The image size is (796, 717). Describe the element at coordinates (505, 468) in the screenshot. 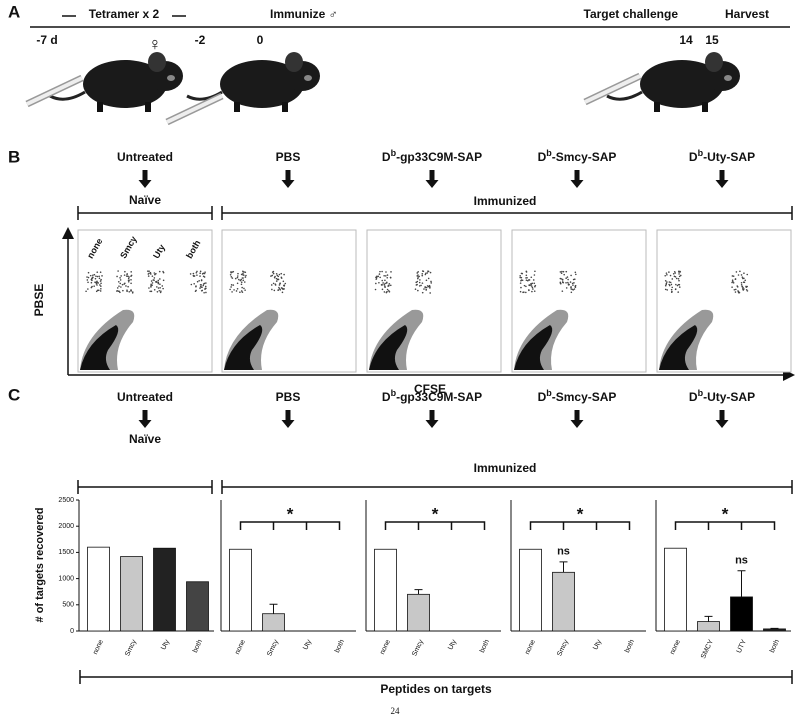

I see `group-label: Immunized` at that location.